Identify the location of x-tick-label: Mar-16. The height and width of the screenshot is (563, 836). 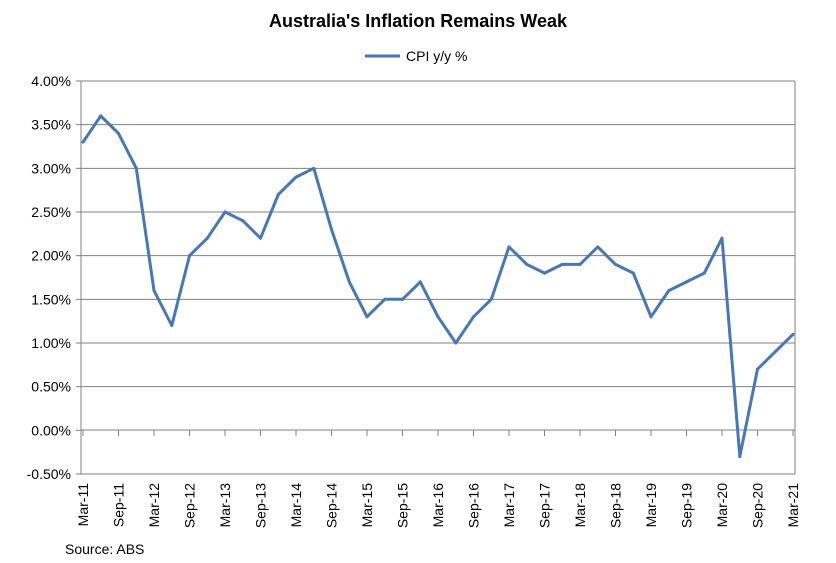
(438, 505).